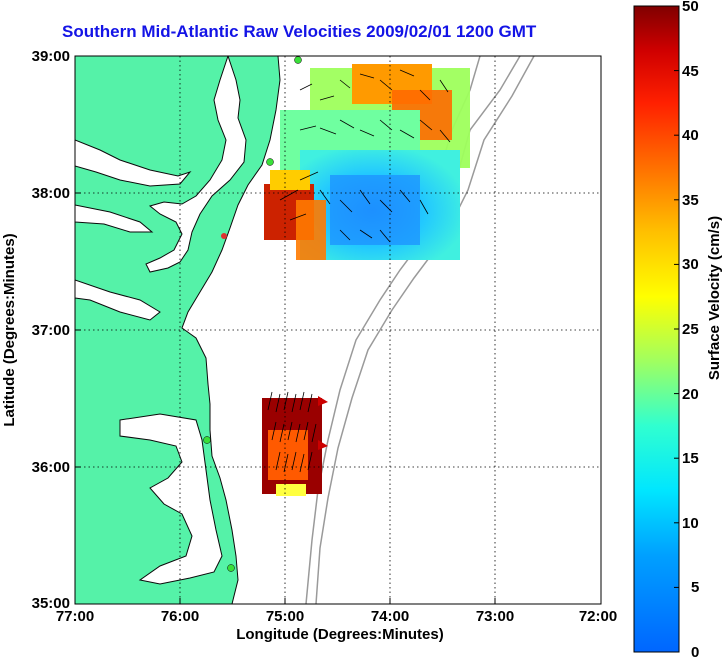  What do you see at coordinates (196, 164) in the screenshot?
I see `chesapeake-bay` at bounding box center [196, 164].